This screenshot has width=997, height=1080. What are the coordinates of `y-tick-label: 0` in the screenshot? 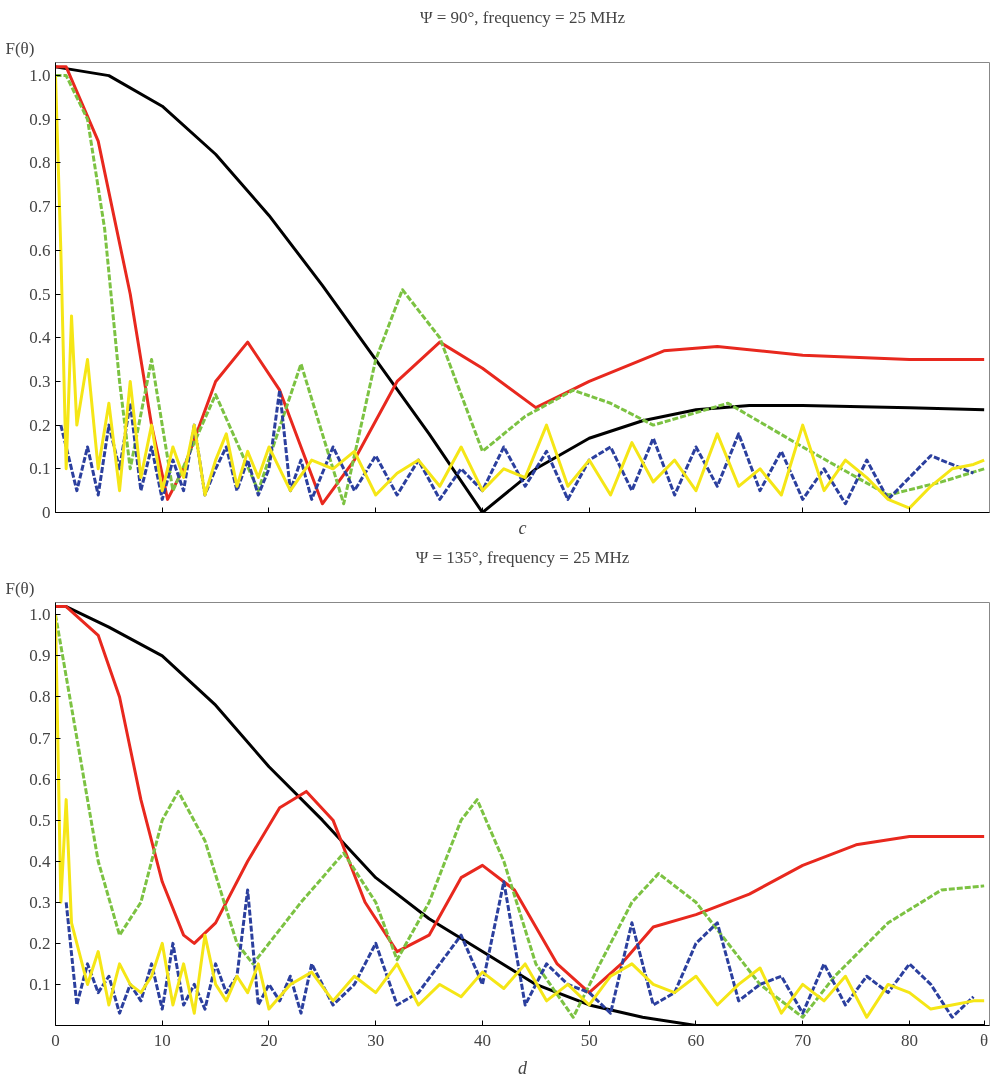 It's located at (46, 512).